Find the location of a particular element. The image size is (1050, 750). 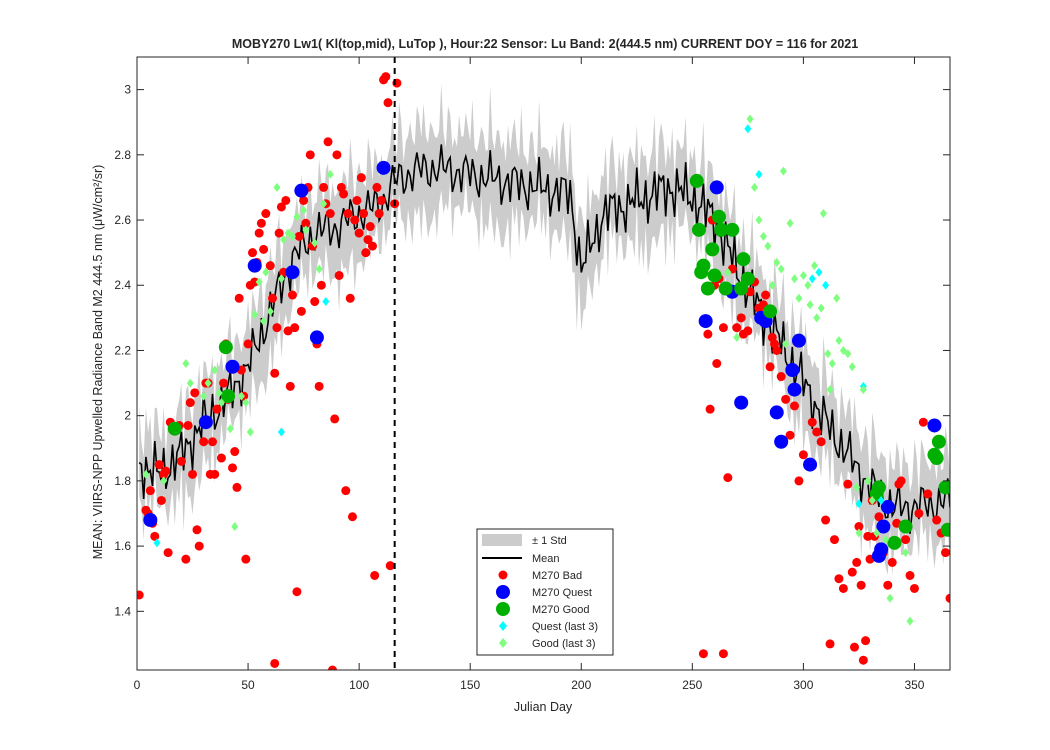

y-tick-label: 1.6 is located at coordinates (122, 546).